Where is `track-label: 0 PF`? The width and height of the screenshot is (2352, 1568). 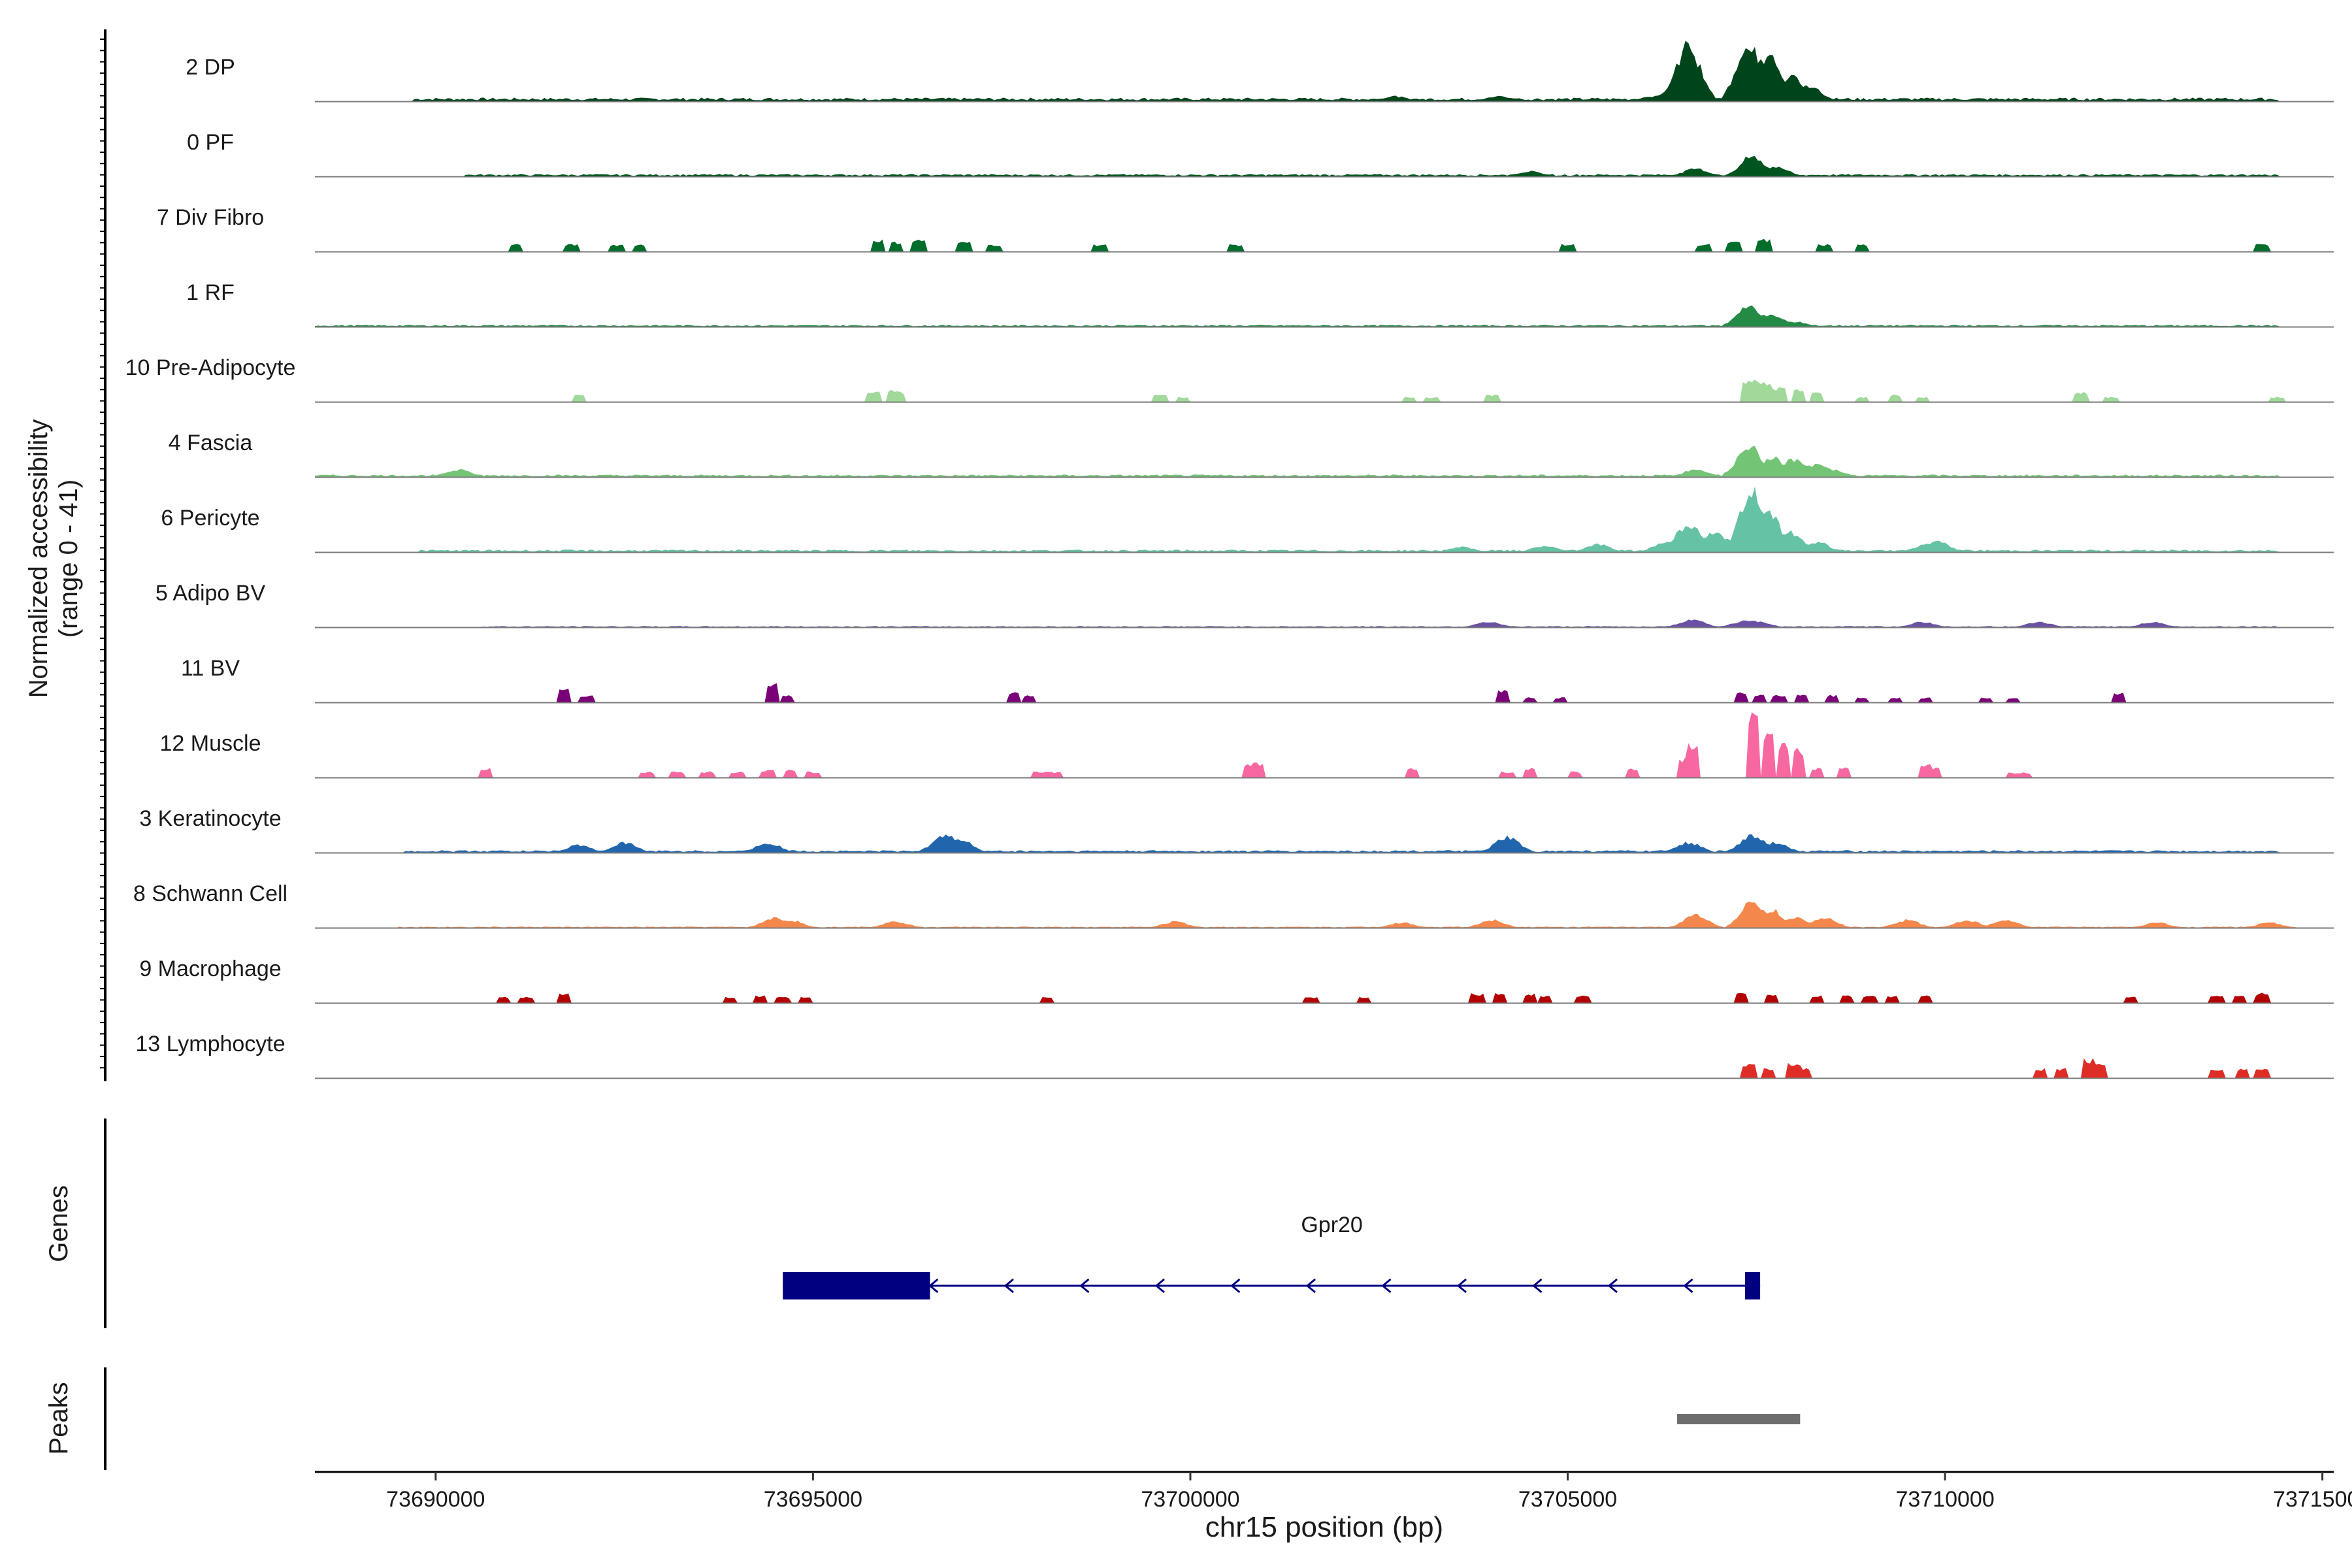 track-label: 0 PF is located at coordinates (210, 142).